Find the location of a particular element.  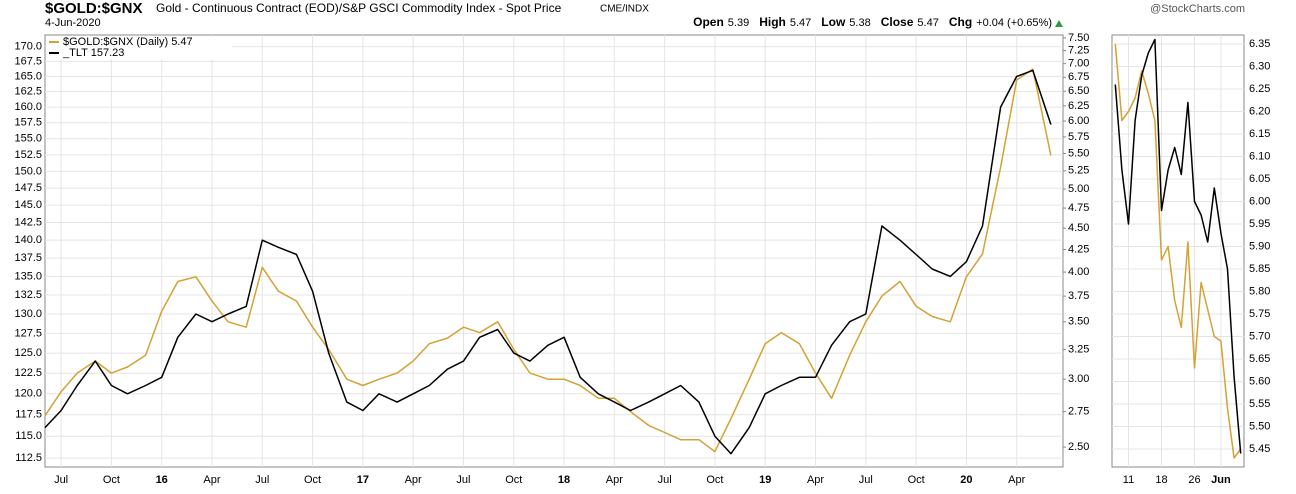

x-tick-label: 17 is located at coordinates (363, 480).